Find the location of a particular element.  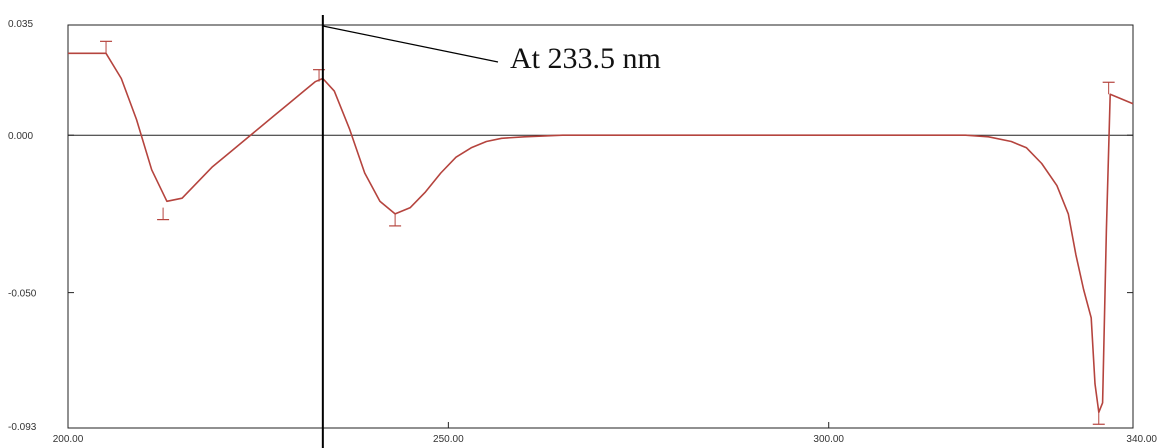

annotation-leader-line is located at coordinates (410, 44).